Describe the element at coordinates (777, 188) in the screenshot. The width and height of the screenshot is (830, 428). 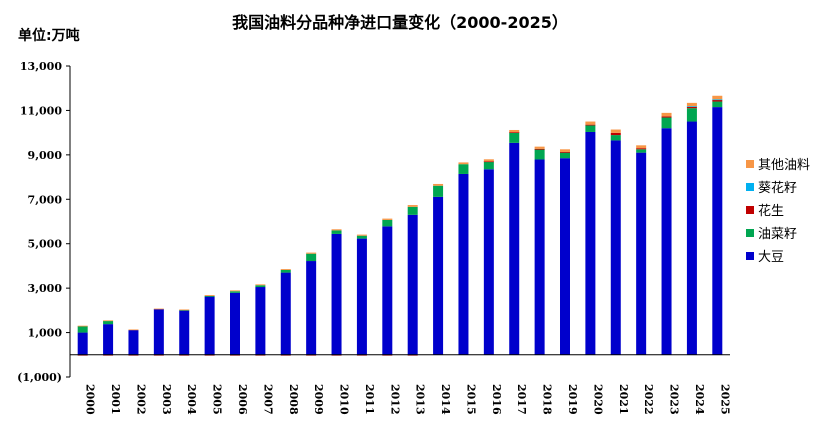
I see `legend-label: 葵花籽` at that location.